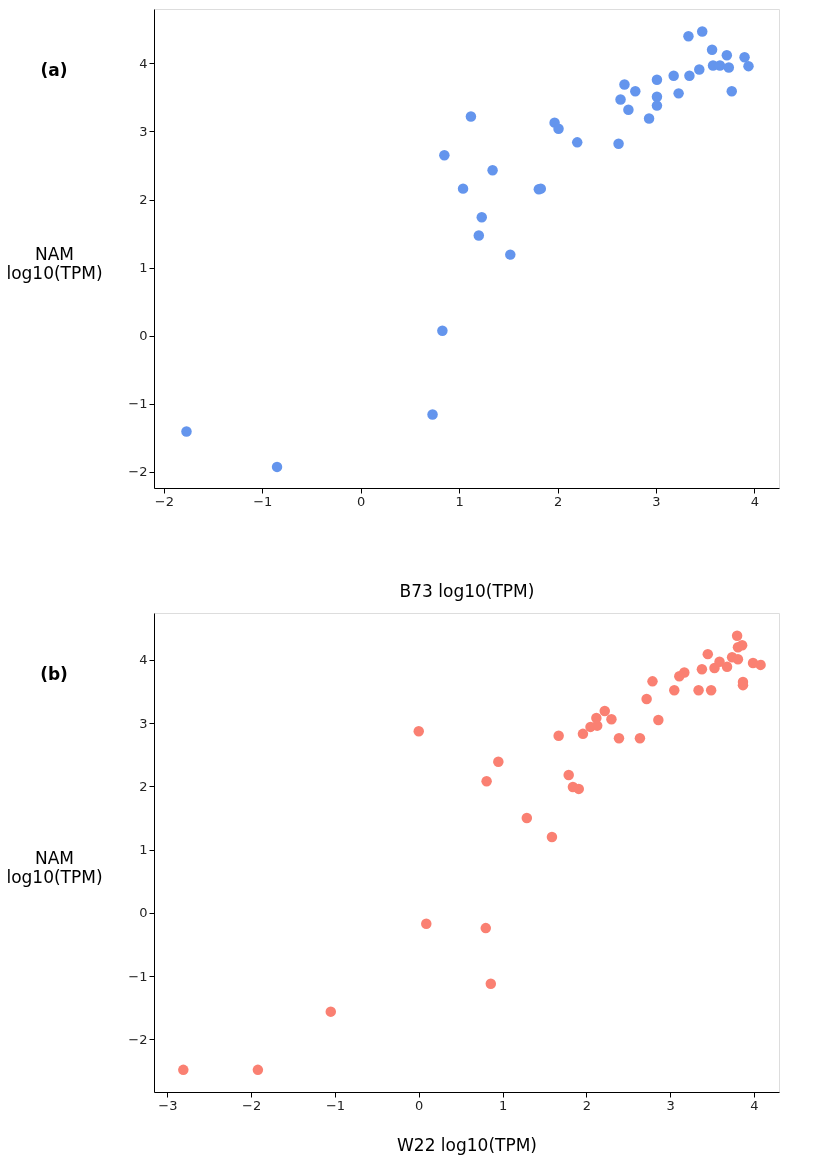 The height and width of the screenshot is (1171, 832). What do you see at coordinates (467, 590) in the screenshot?
I see `x-axis-title: B73 log10(TPM)` at bounding box center [467, 590].